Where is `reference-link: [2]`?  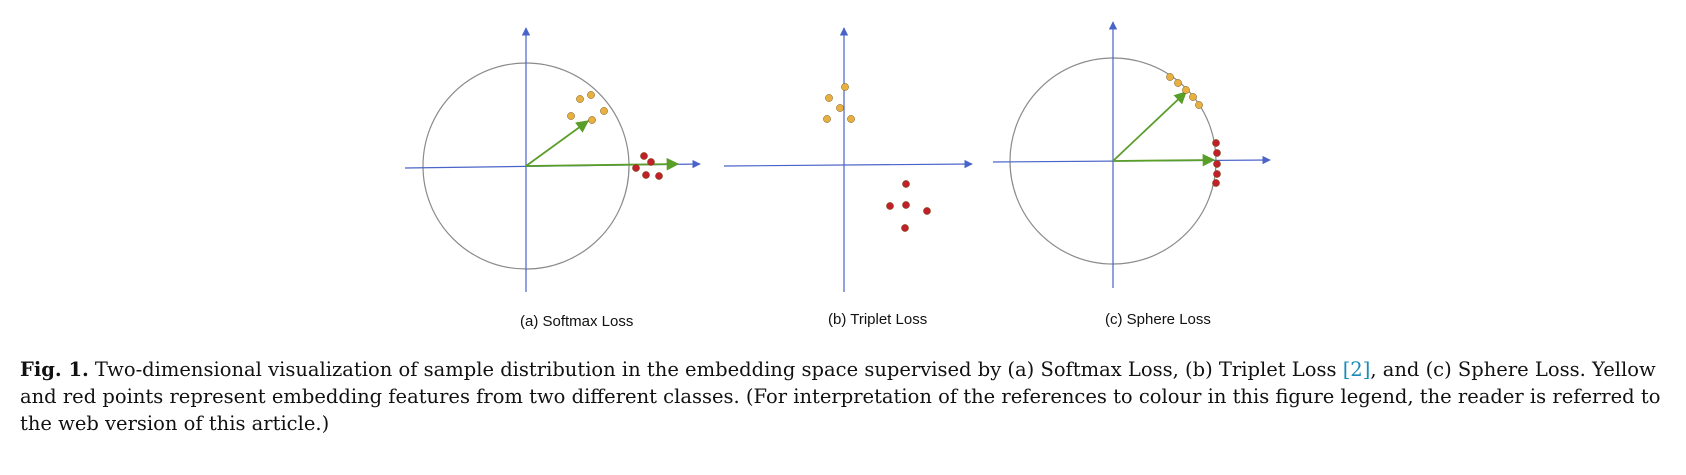
reference-link: [2] is located at coordinates (1356, 369).